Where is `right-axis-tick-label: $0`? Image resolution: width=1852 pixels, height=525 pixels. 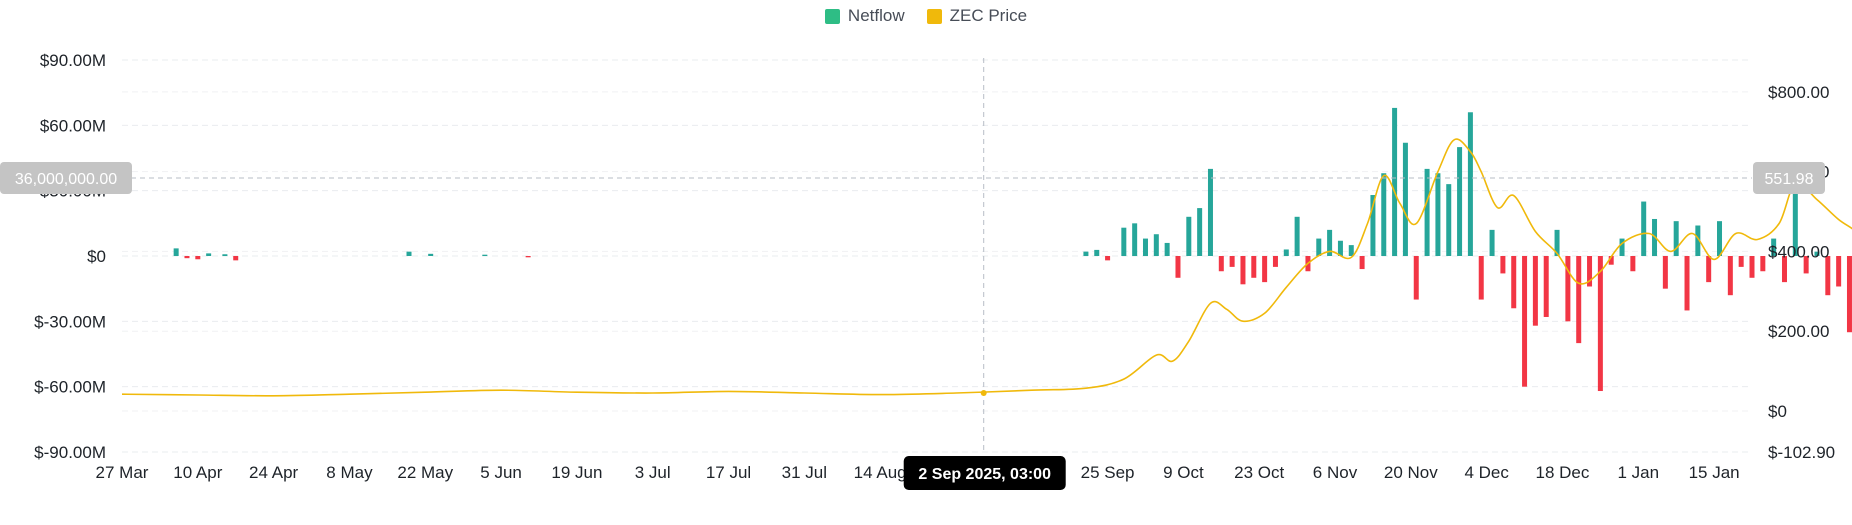
right-axis-tick-label: $0 is located at coordinates (1777, 411).